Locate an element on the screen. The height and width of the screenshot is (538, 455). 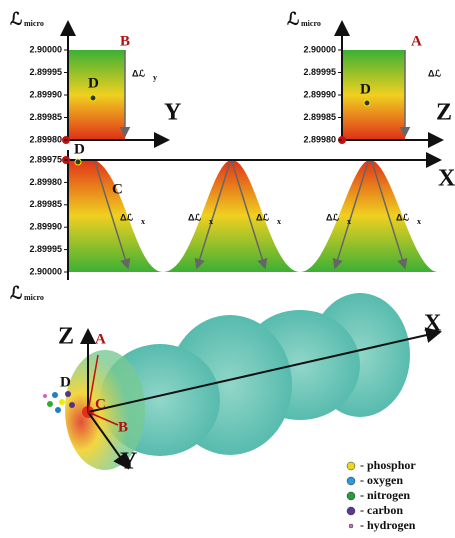
point-label: B is located at coordinates (123, 427).